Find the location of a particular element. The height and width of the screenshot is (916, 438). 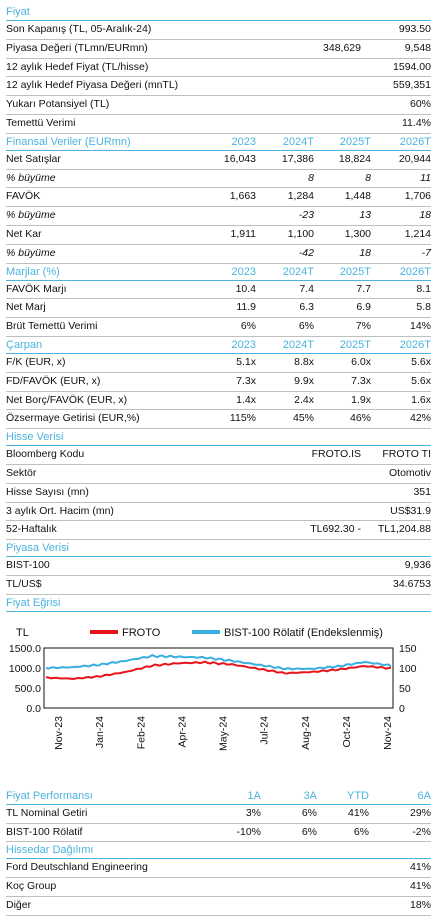

row-value: 1,706 is located at coordinates (417, 196).